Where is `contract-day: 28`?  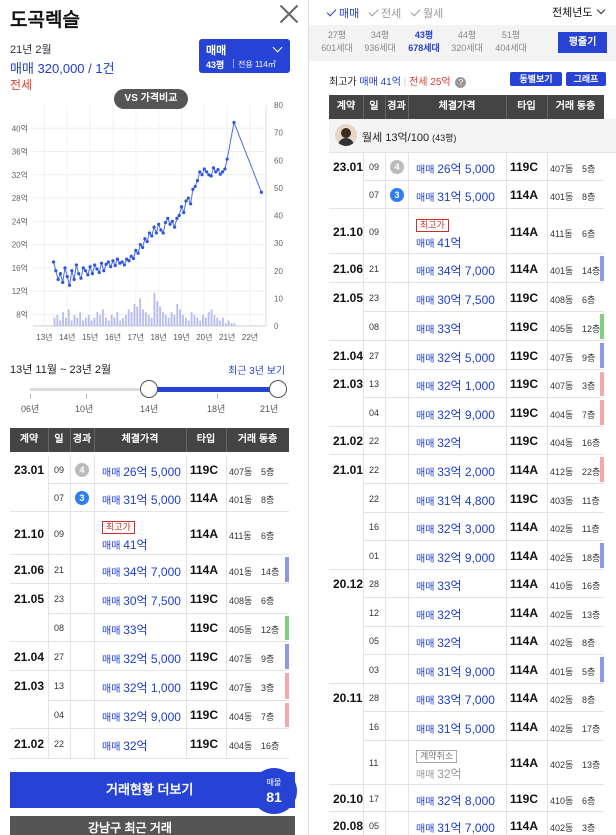
contract-day: 28 is located at coordinates (374, 584).